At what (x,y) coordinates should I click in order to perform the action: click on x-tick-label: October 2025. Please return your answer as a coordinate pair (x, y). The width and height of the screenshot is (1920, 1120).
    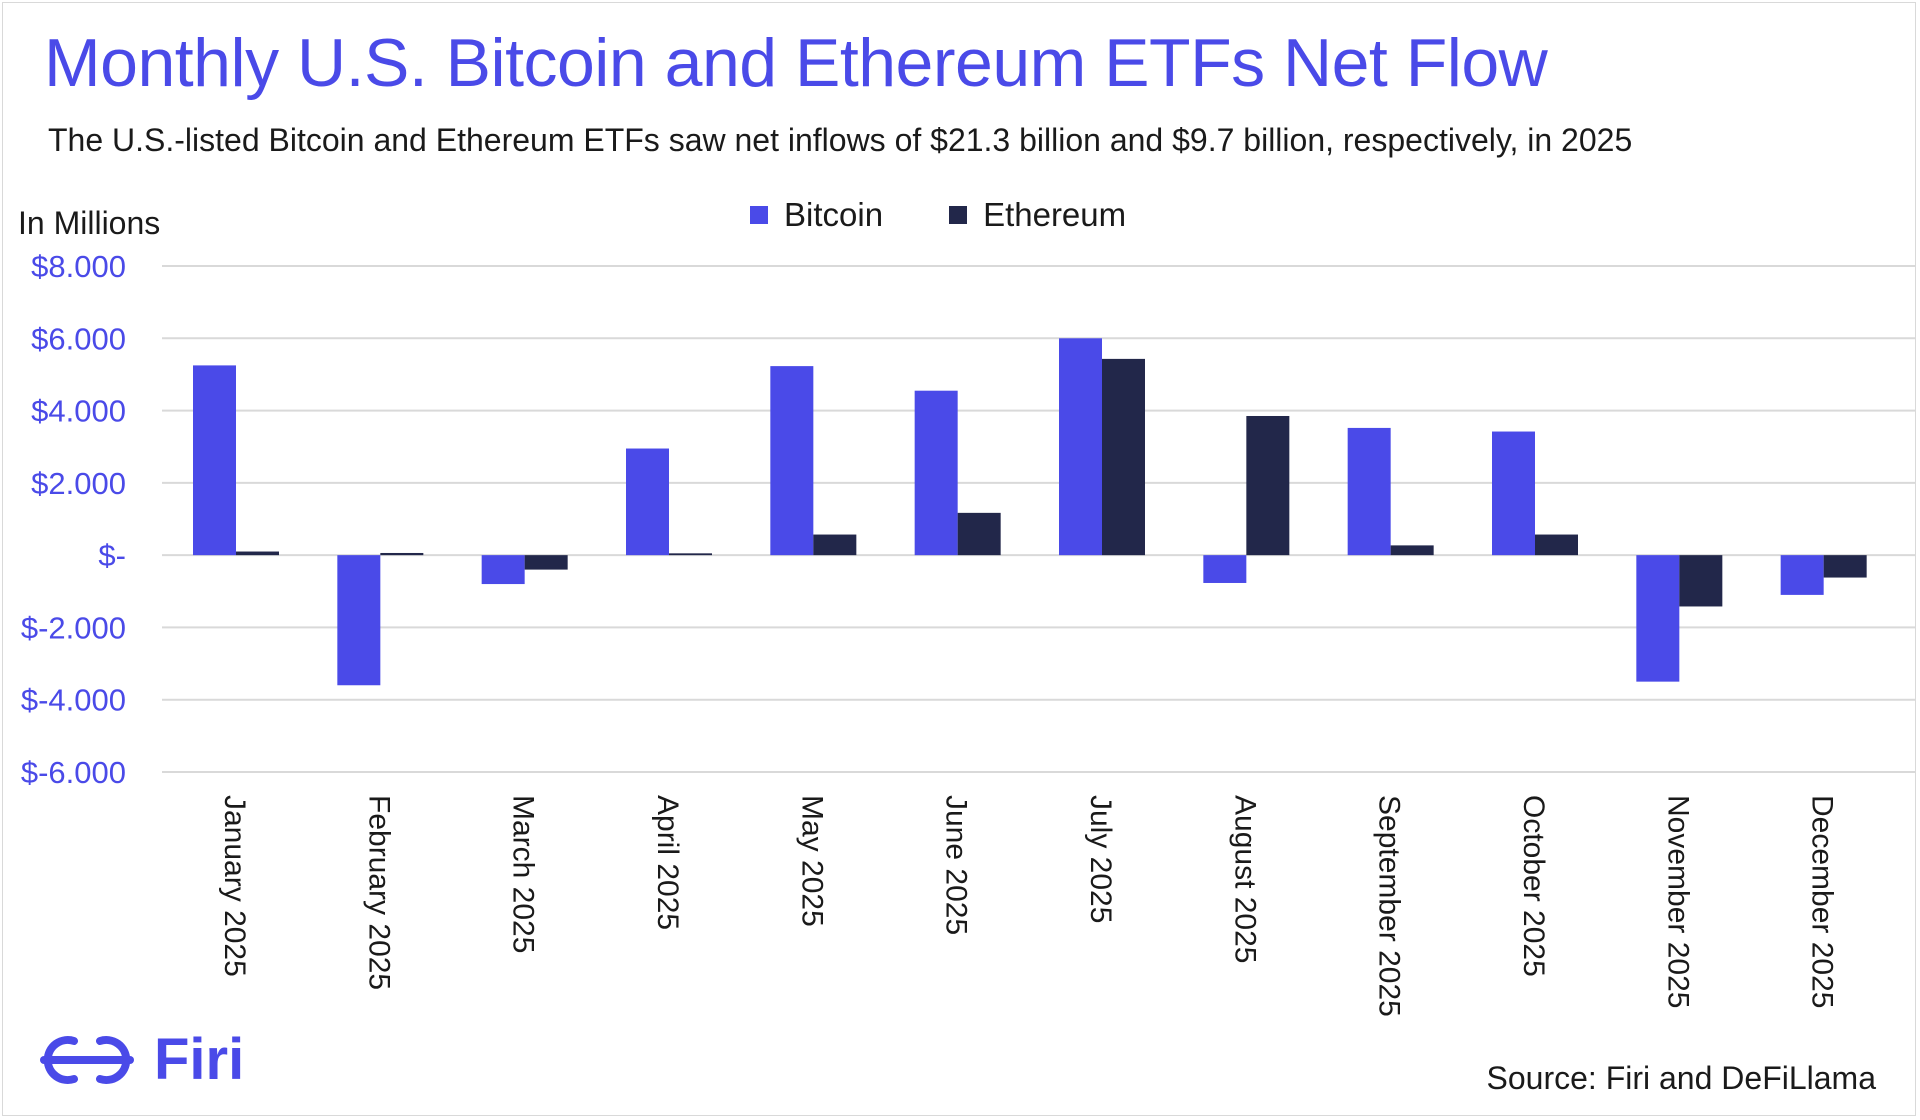
    Looking at the image, I should click on (1533, 886).